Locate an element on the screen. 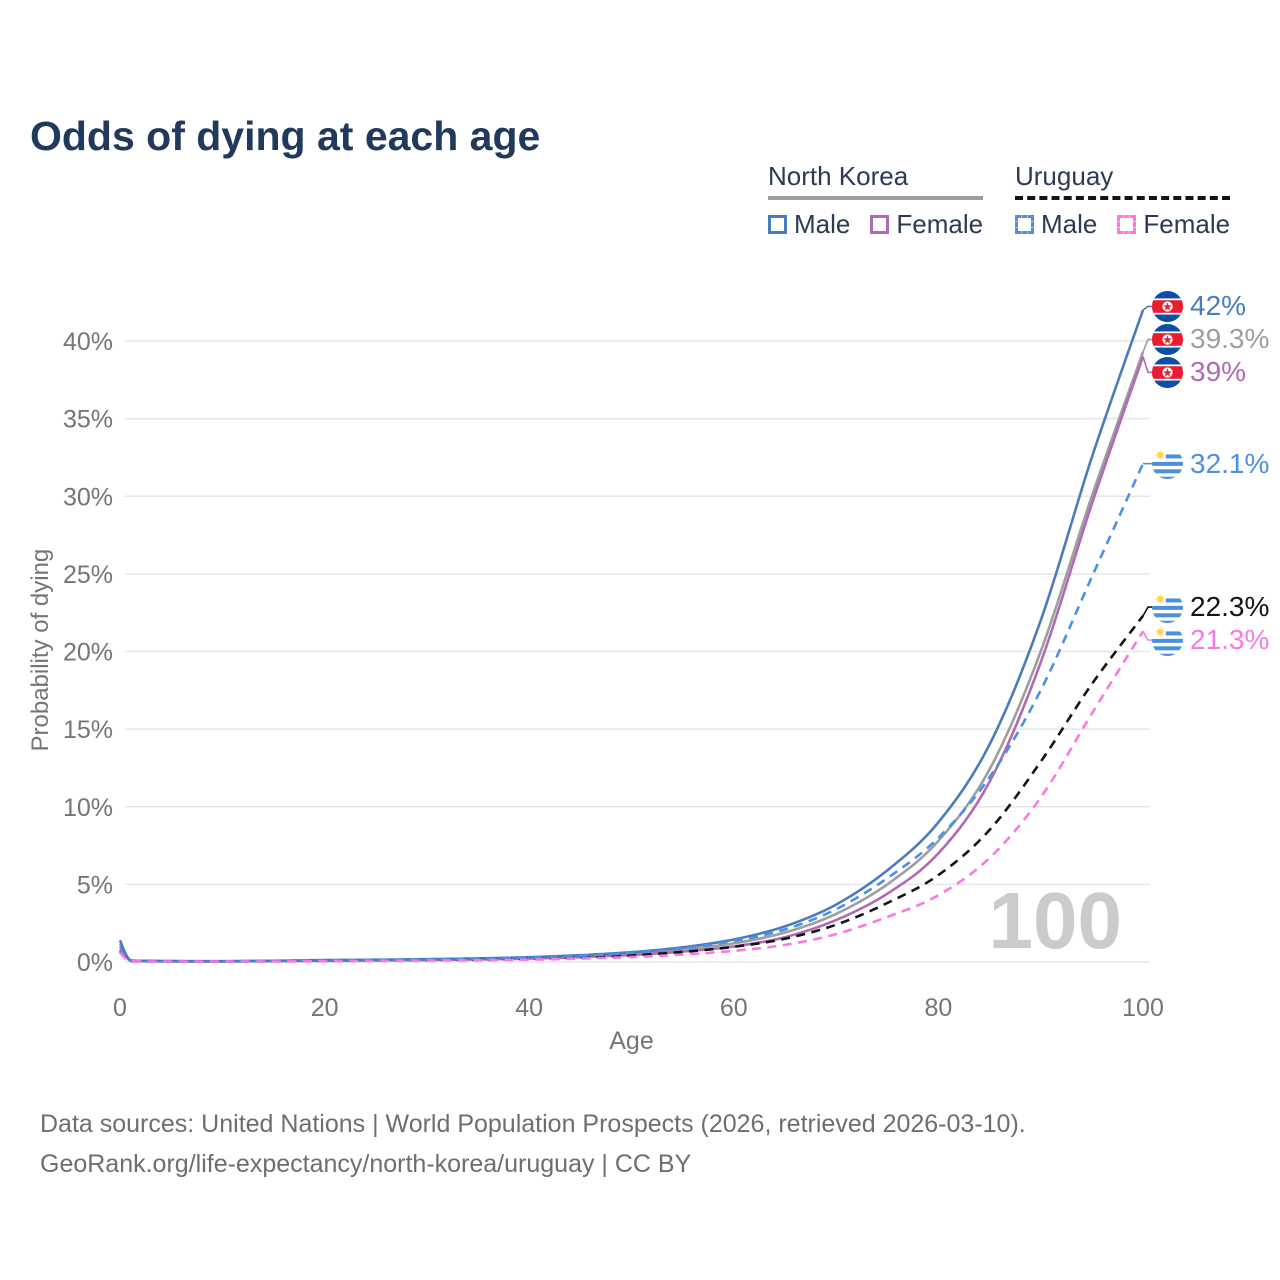 This screenshot has width=1280, height=1280. y-tick-label: 5% is located at coordinates (95, 885).